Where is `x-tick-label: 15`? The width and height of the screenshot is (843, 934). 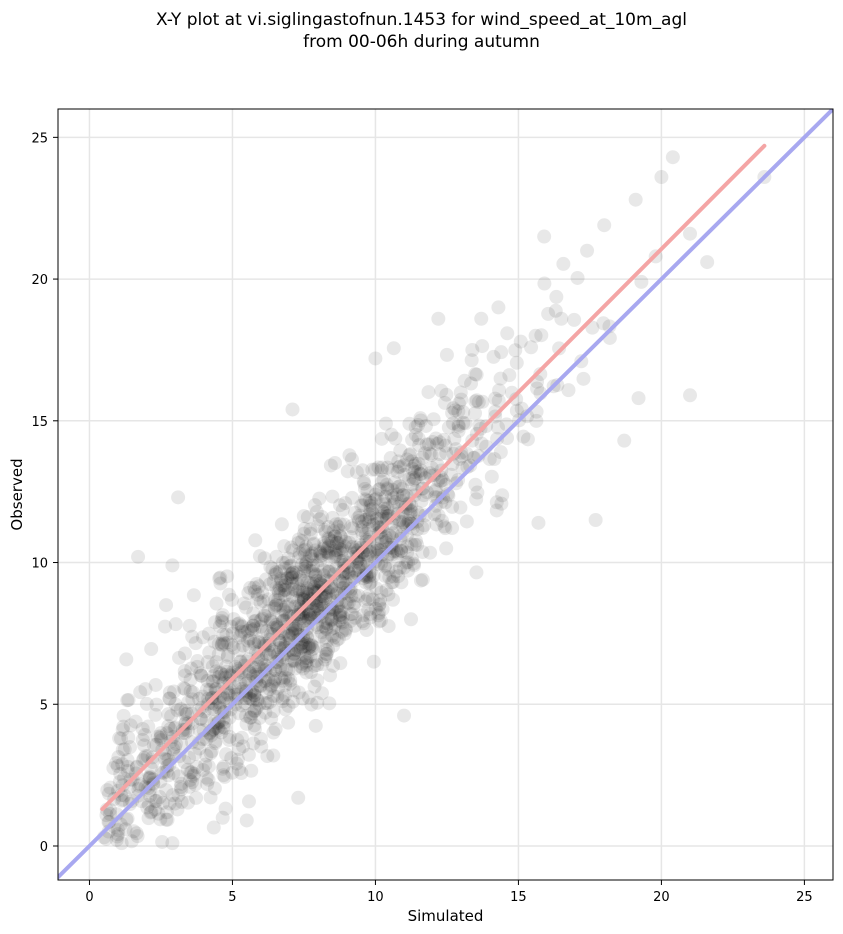 x-tick-label: 15 is located at coordinates (518, 897).